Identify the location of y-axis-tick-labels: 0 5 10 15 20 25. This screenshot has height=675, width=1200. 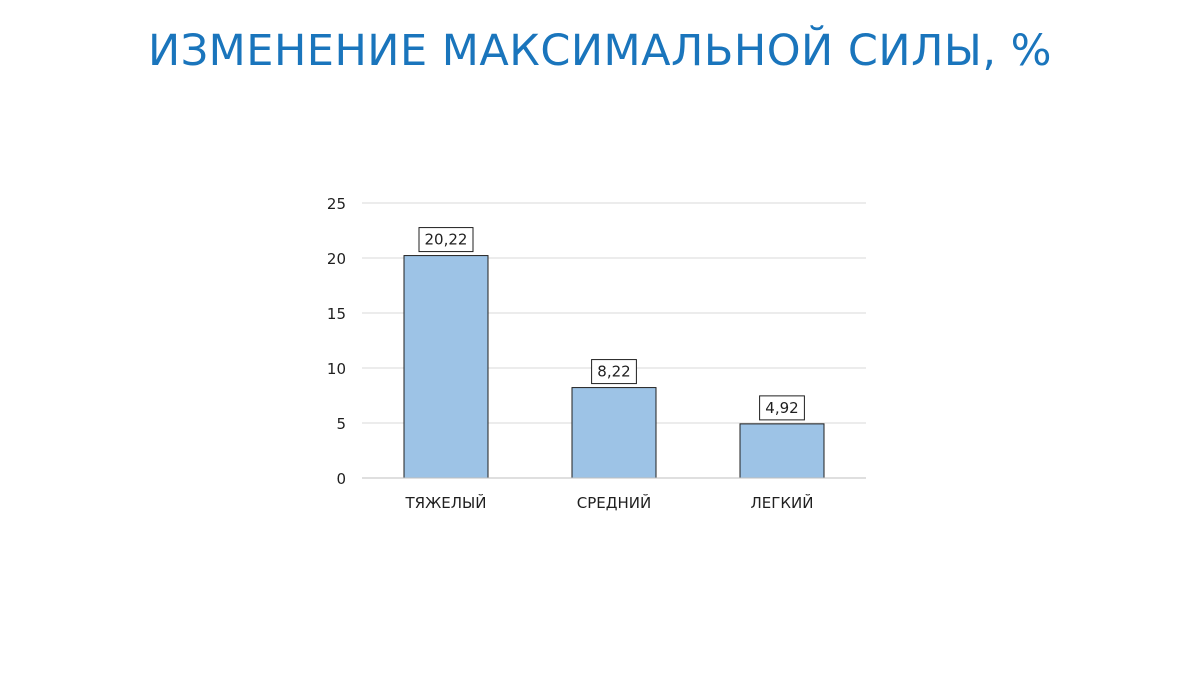
(336, 341).